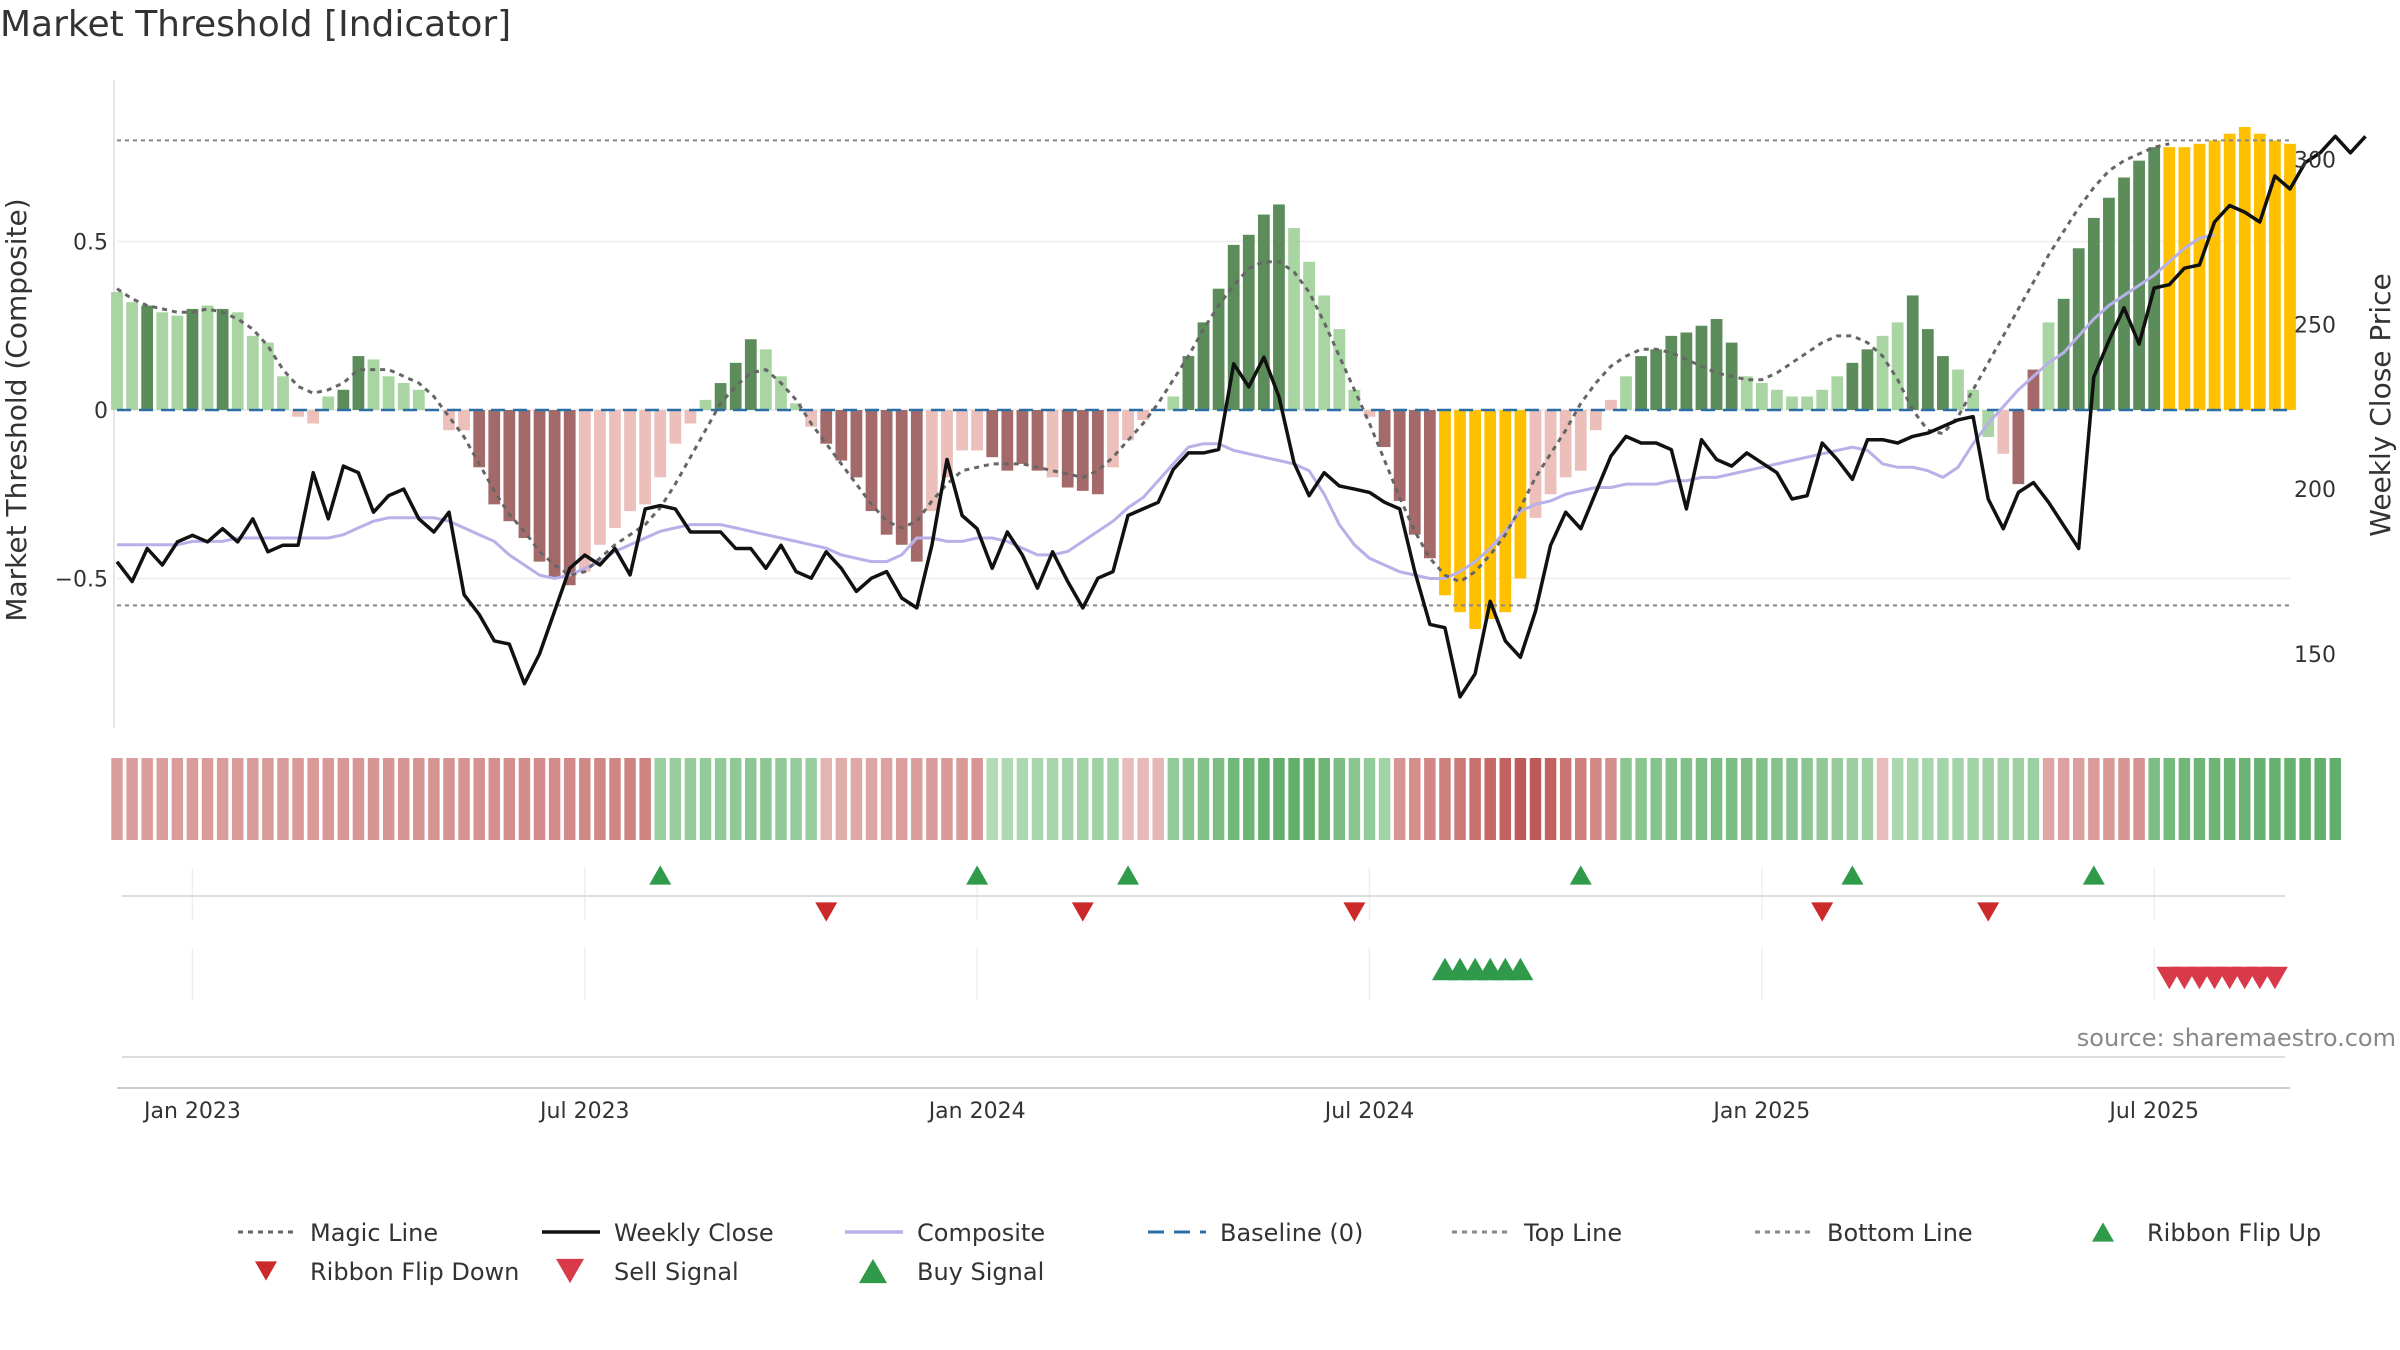 This screenshot has width=2400, height=1350. What do you see at coordinates (2315, 160) in the screenshot?
I see `y2-tick-label: 300` at bounding box center [2315, 160].